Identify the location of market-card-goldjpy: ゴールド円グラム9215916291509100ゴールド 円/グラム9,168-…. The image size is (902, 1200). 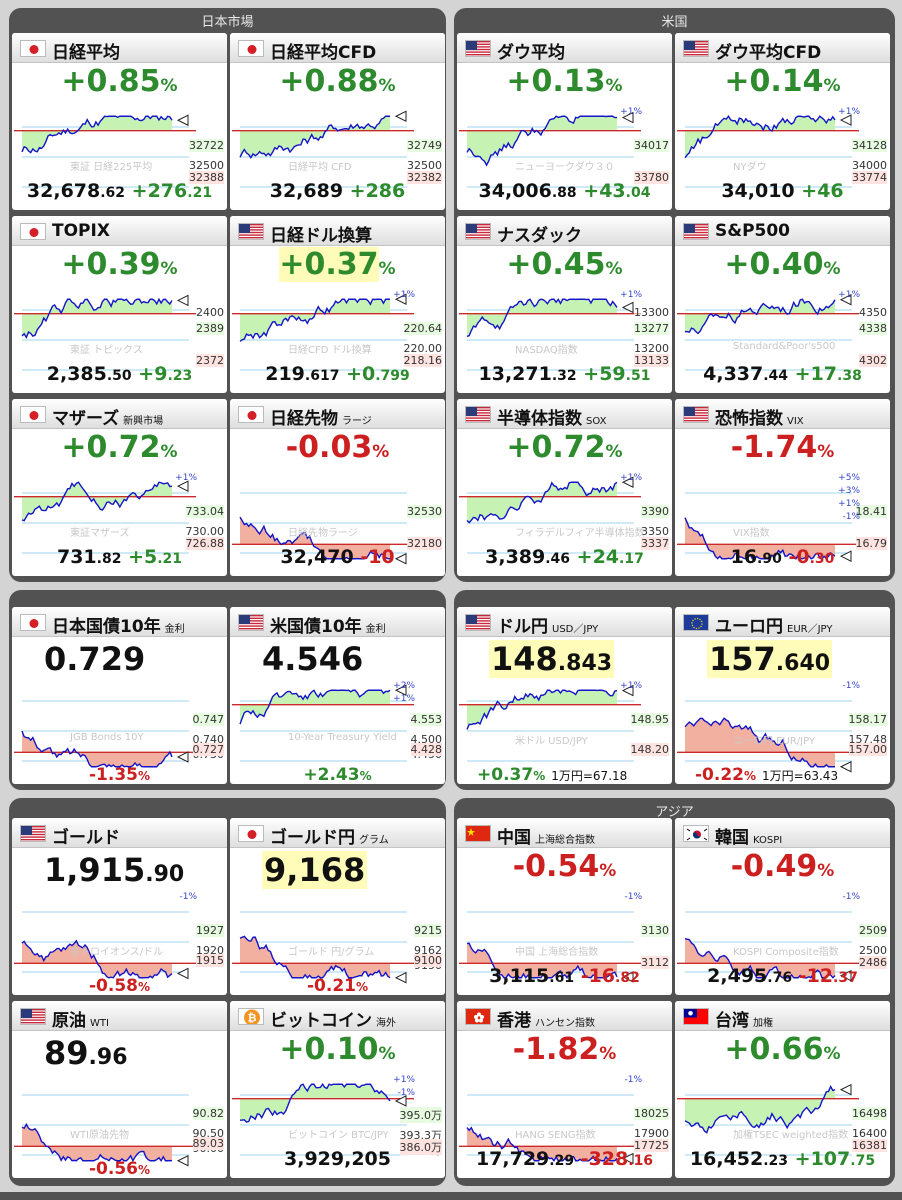
(337, 906).